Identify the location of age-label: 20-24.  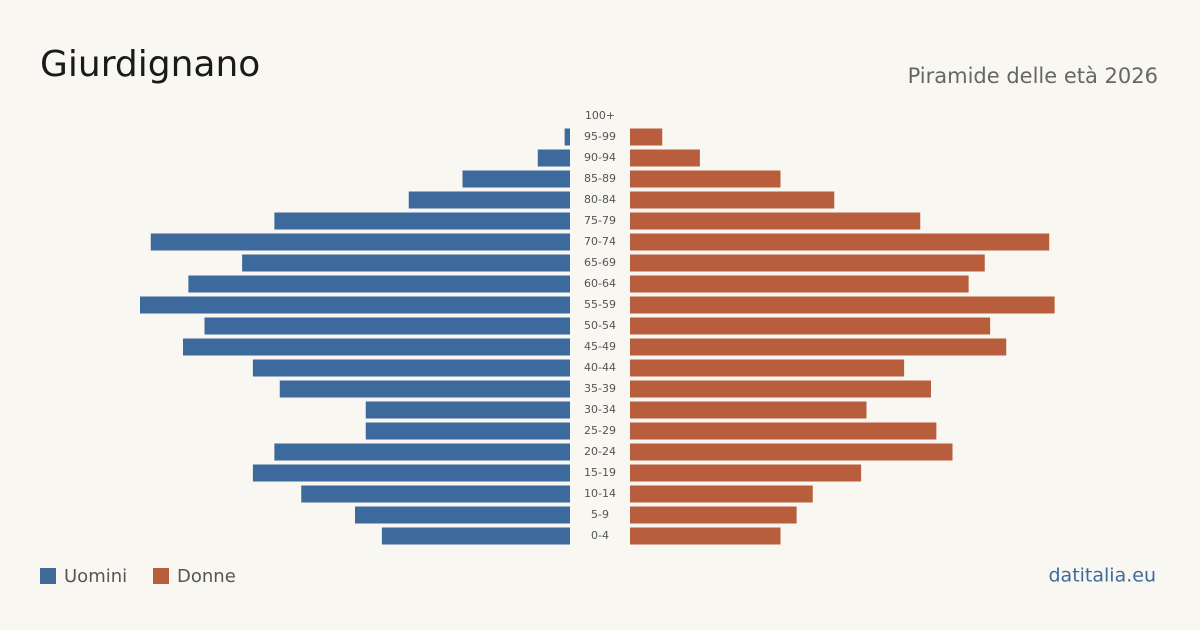
(600, 451).